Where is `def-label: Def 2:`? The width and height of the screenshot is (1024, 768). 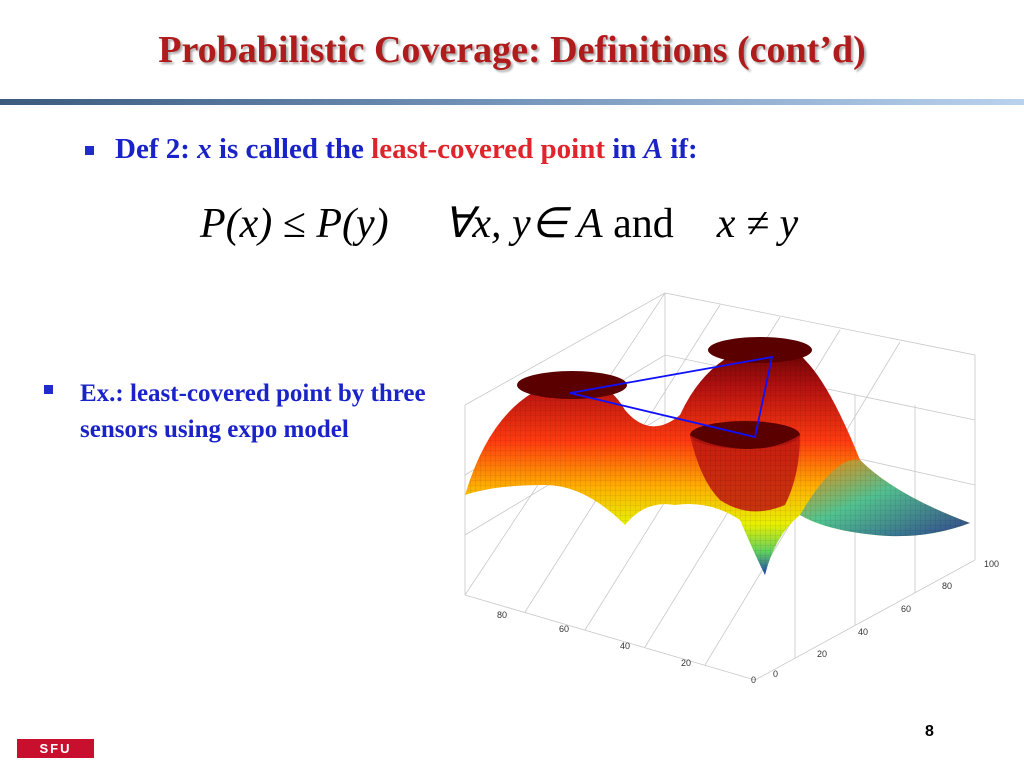 def-label: Def 2: is located at coordinates (152, 149).